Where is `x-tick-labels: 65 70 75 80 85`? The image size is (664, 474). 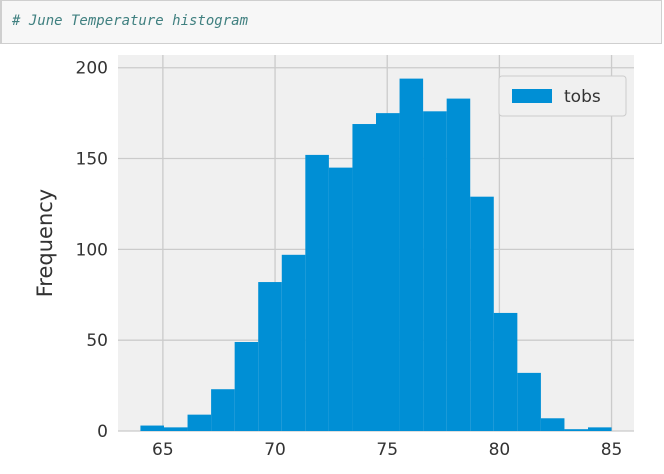
x-tick-labels: 65 70 75 80 85 is located at coordinates (387, 450).